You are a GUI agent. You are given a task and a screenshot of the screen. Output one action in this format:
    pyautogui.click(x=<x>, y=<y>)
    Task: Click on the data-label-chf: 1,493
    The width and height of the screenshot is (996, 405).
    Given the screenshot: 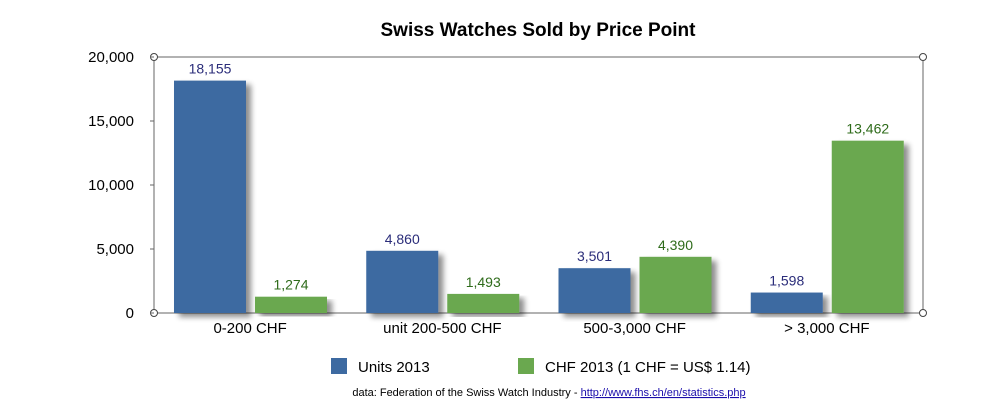 What is the action you would take?
    pyautogui.click(x=483, y=282)
    